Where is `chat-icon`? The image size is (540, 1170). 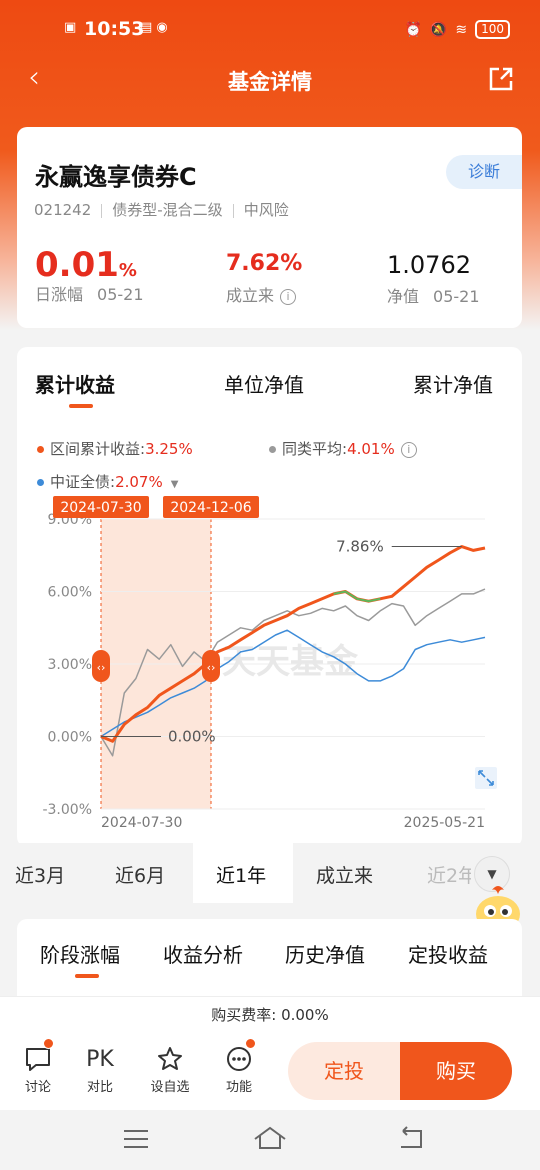 chat-icon is located at coordinates (38, 1059).